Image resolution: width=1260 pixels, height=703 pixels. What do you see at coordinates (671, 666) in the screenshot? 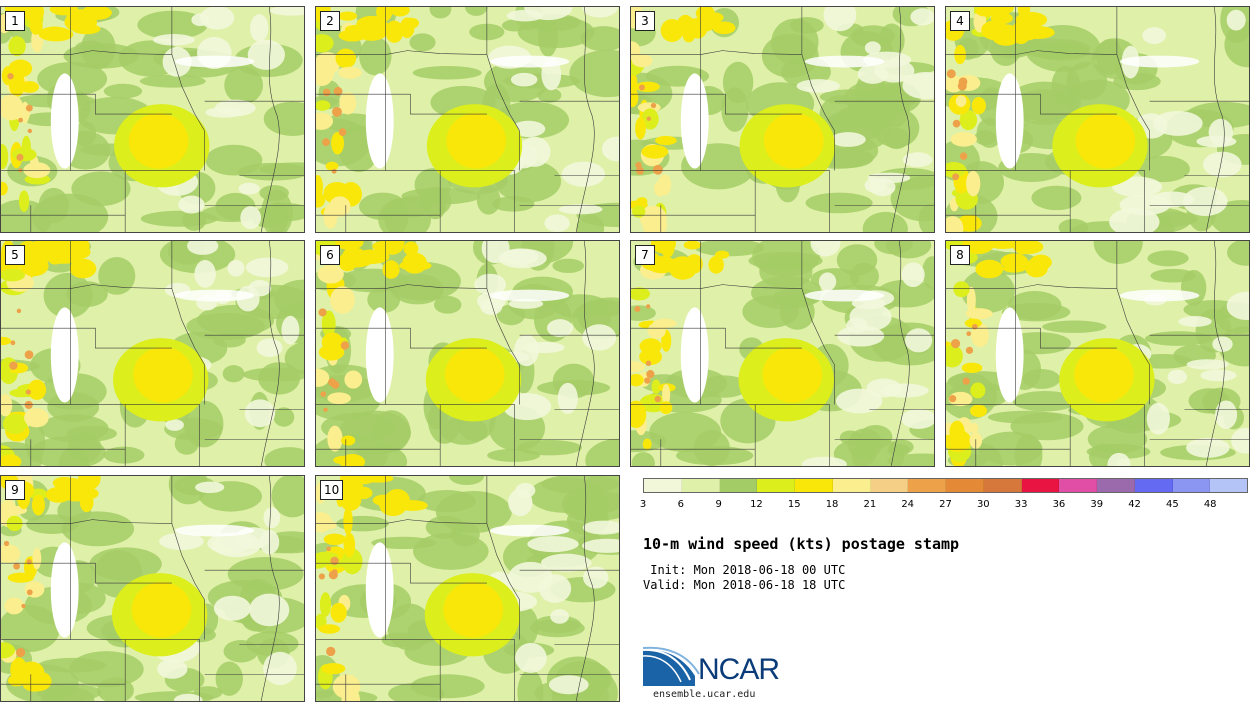
I see `ncar-logo-icon` at bounding box center [671, 666].